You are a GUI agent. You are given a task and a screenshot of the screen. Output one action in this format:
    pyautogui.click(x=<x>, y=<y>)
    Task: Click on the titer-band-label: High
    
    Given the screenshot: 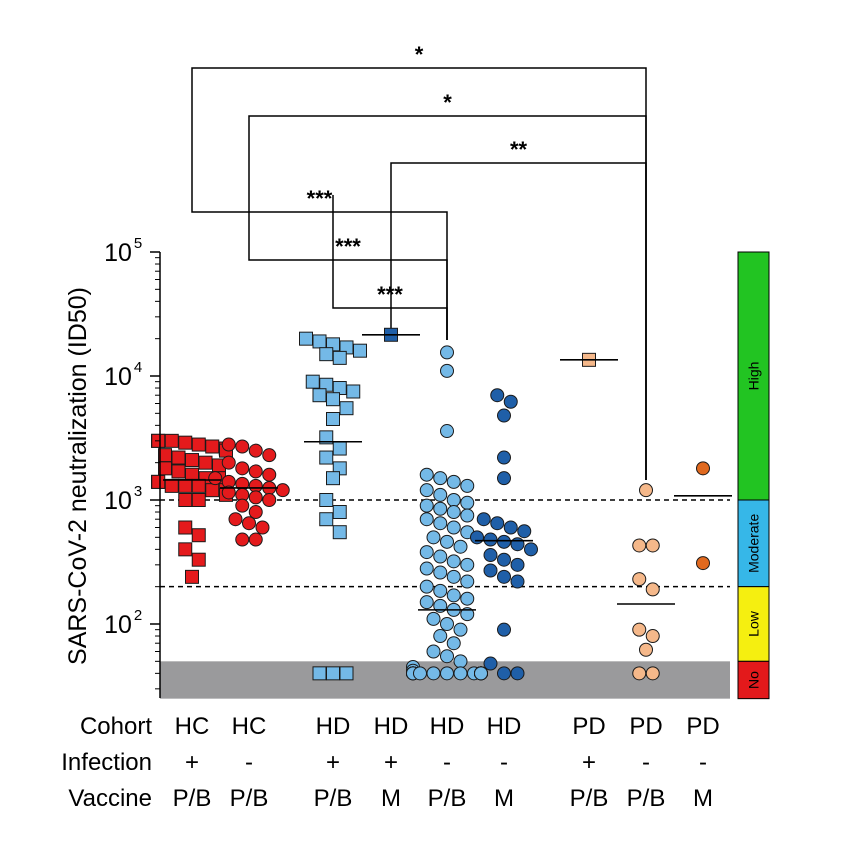 What is the action you would take?
    pyautogui.click(x=754, y=376)
    